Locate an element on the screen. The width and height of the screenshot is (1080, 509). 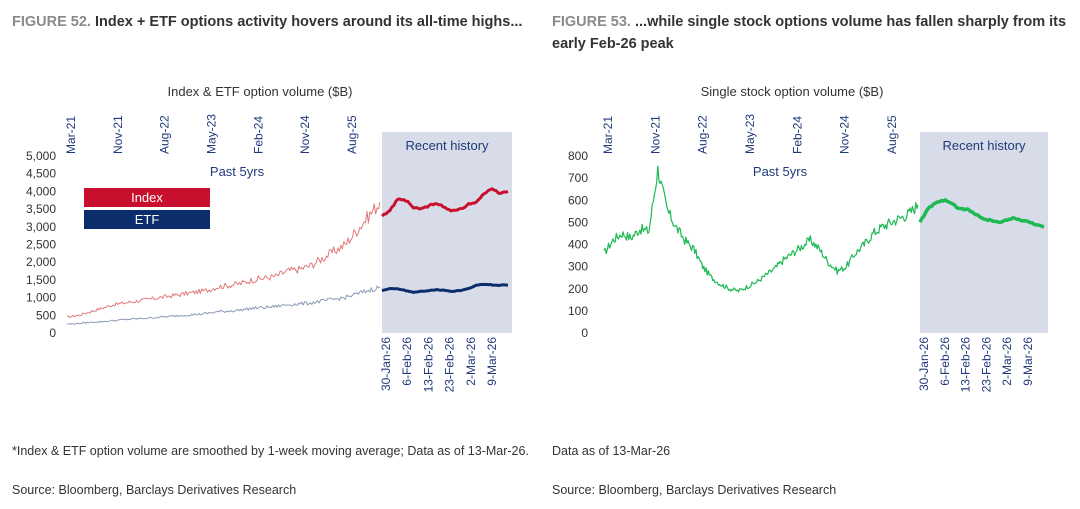
y-tick-label: 2,000 is located at coordinates (41, 262).